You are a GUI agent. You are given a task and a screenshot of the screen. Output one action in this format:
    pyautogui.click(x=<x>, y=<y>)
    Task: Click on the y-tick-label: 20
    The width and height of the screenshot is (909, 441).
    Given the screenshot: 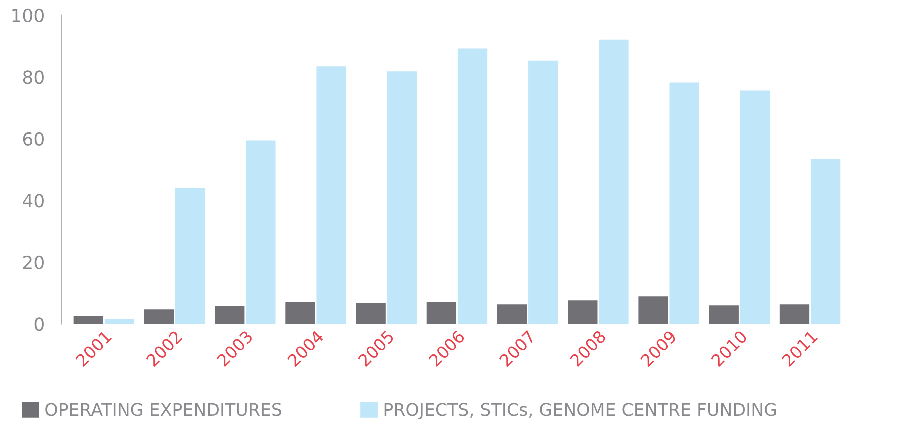 What is the action you would take?
    pyautogui.click(x=33, y=263)
    